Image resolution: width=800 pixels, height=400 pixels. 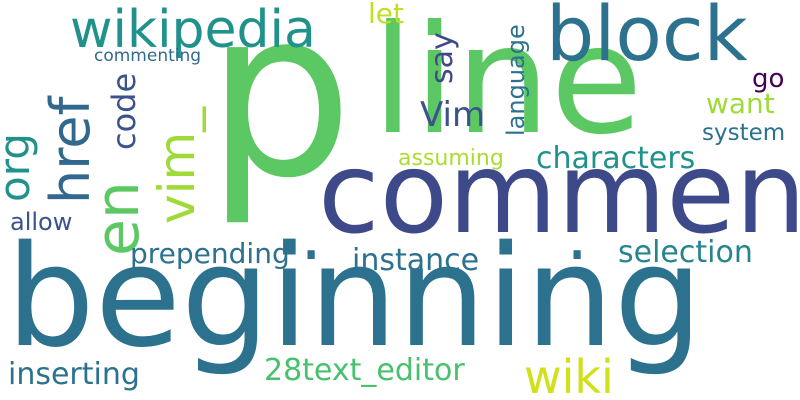 What do you see at coordinates (124, 111) in the screenshot?
I see `word-code: code` at bounding box center [124, 111].